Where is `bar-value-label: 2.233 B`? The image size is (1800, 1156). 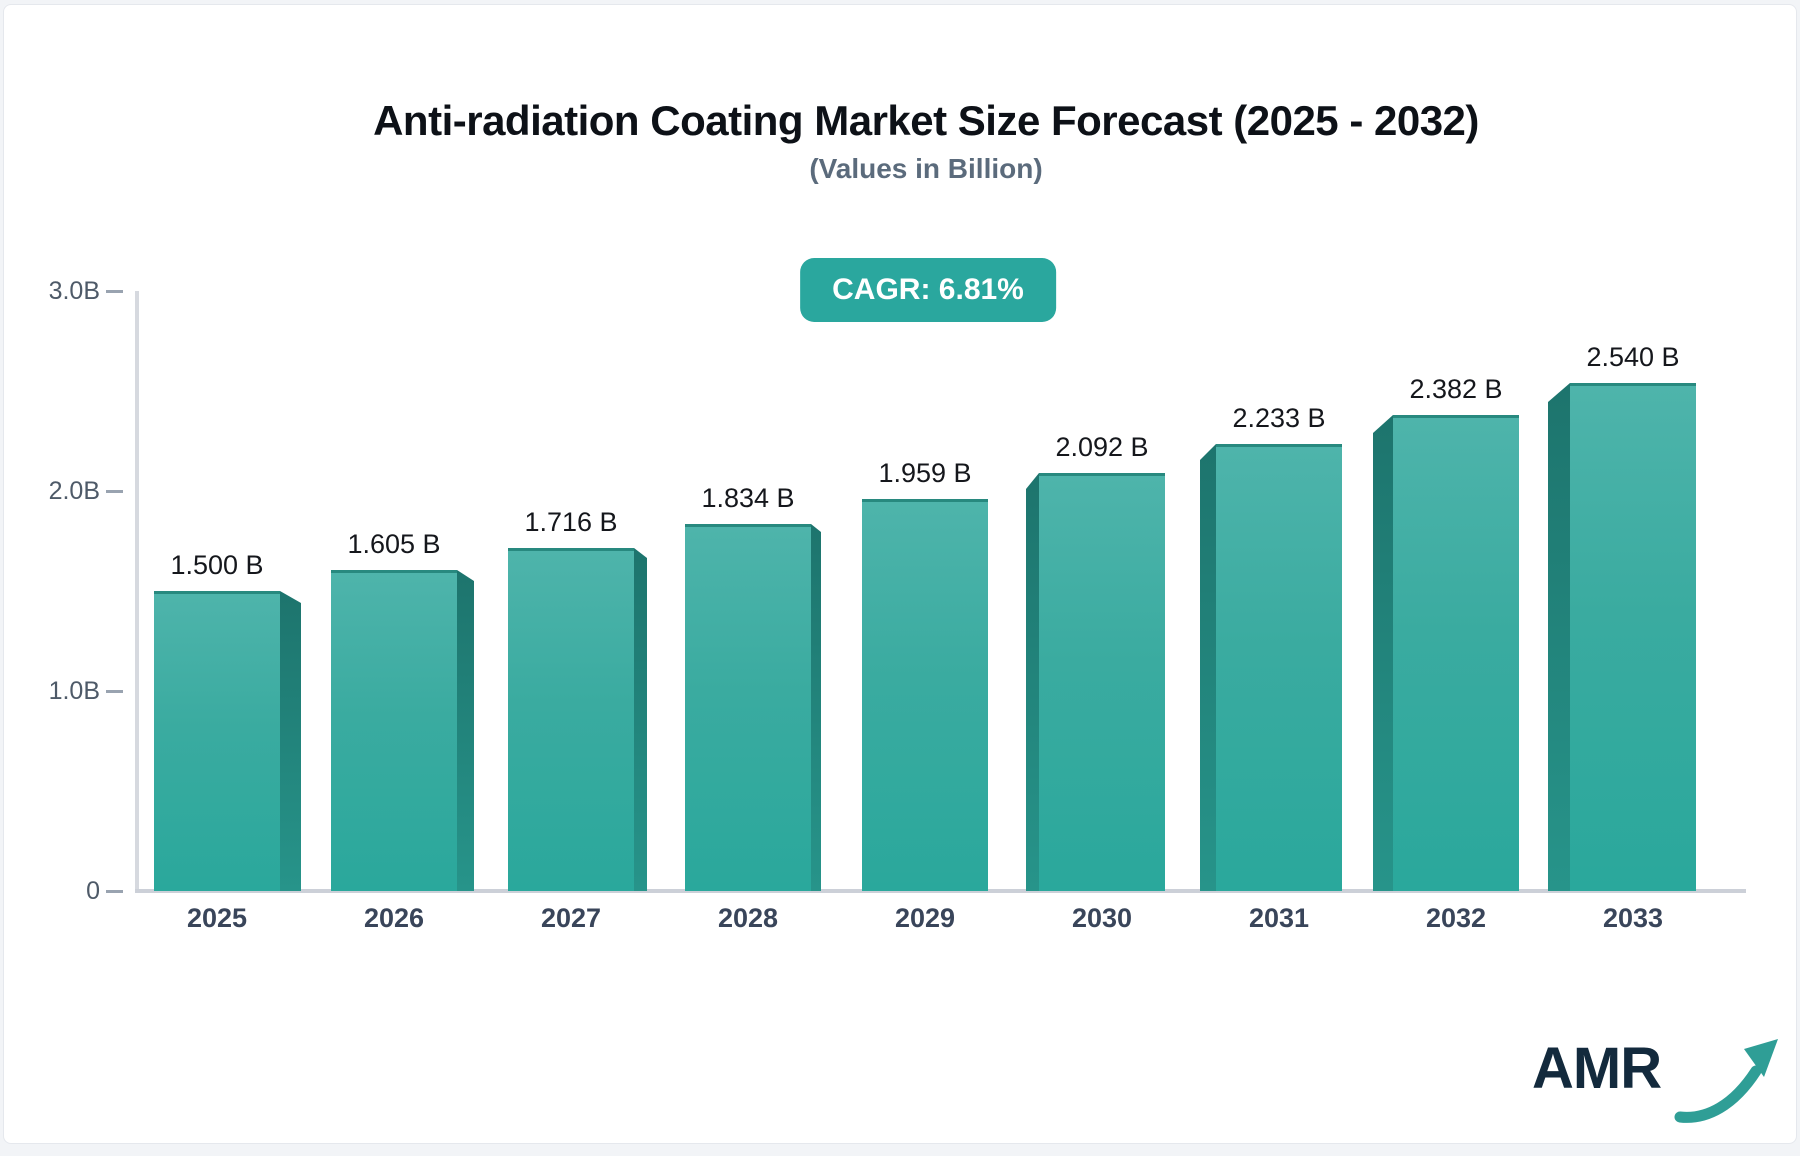 bar-value-label: 2.233 B is located at coordinates (1279, 418).